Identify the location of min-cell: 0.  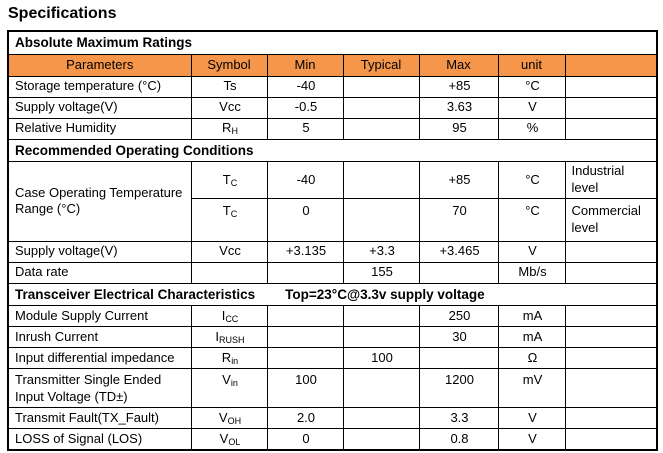
(305, 219).